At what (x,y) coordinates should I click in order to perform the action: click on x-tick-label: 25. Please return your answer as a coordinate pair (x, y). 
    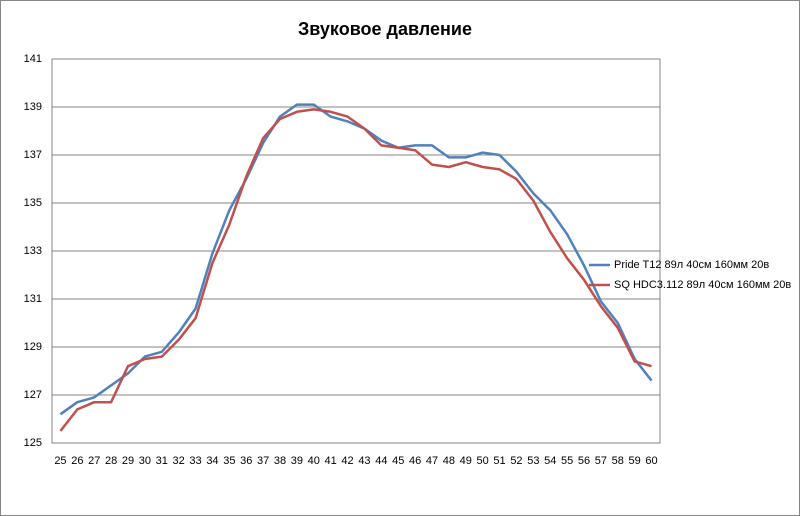
    Looking at the image, I should click on (60, 461).